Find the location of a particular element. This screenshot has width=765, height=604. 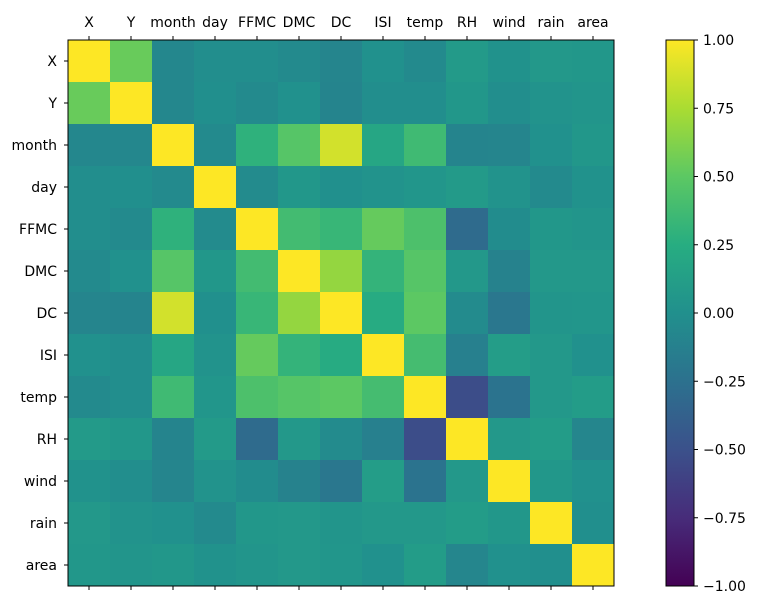

heatmap-cell-area-rain is located at coordinates (551, 565).